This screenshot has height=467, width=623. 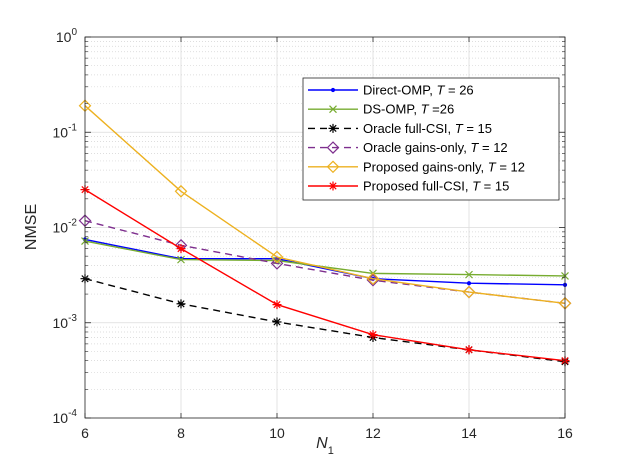 What do you see at coordinates (85, 433) in the screenshot?
I see `x-tick-label: 6` at bounding box center [85, 433].